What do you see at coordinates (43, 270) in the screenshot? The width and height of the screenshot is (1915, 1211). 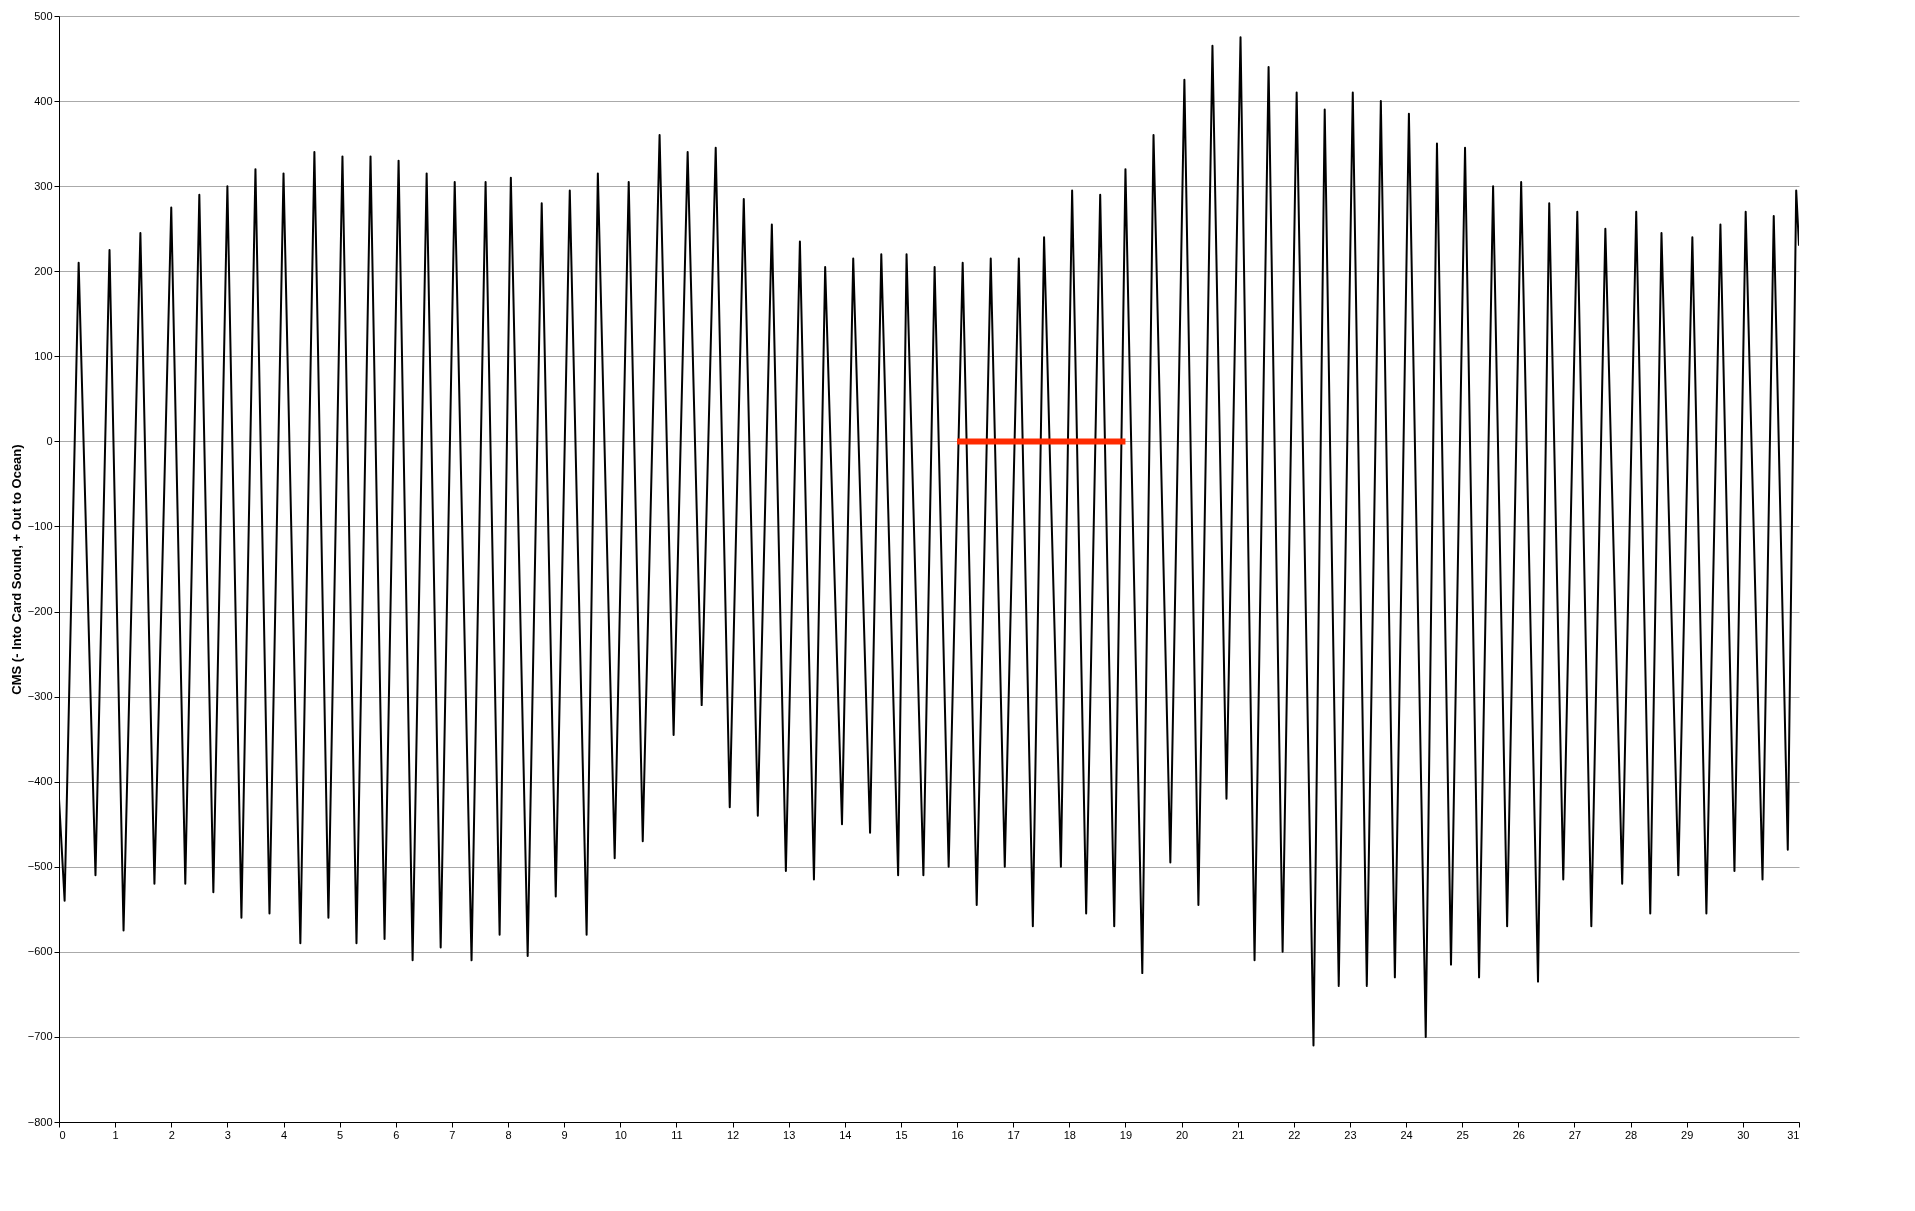 I see `y-tick-label: 200` at bounding box center [43, 270].